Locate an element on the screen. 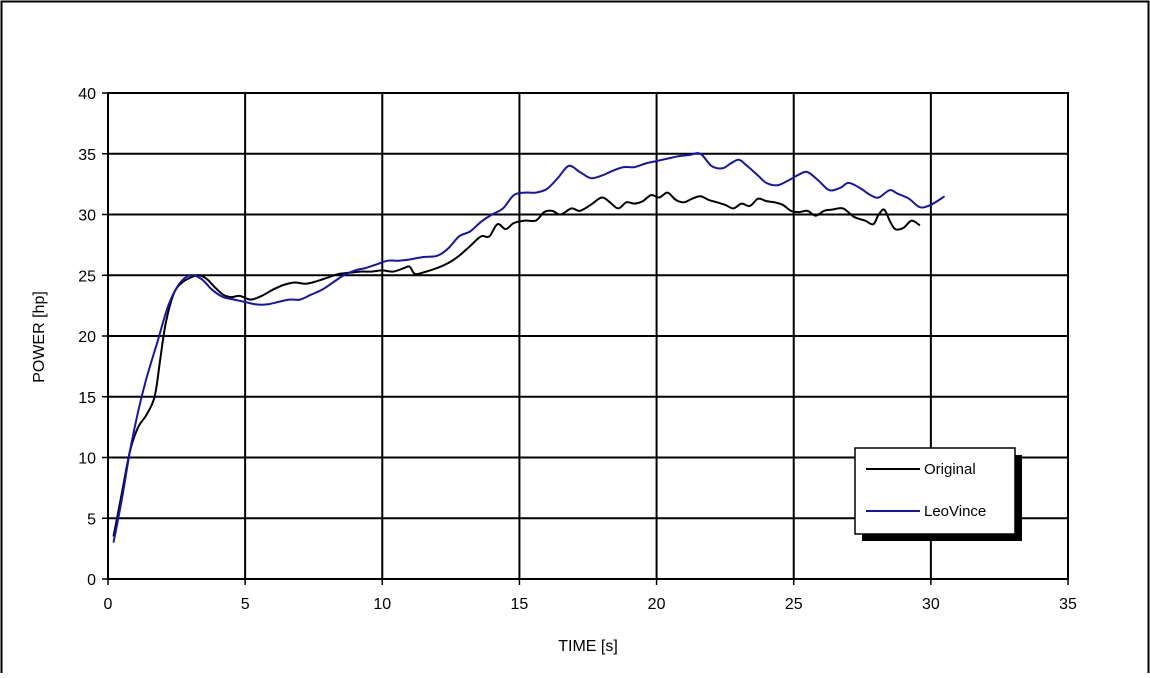 The height and width of the screenshot is (678, 1150). x-axis-label: TIME [s] is located at coordinates (588, 646).